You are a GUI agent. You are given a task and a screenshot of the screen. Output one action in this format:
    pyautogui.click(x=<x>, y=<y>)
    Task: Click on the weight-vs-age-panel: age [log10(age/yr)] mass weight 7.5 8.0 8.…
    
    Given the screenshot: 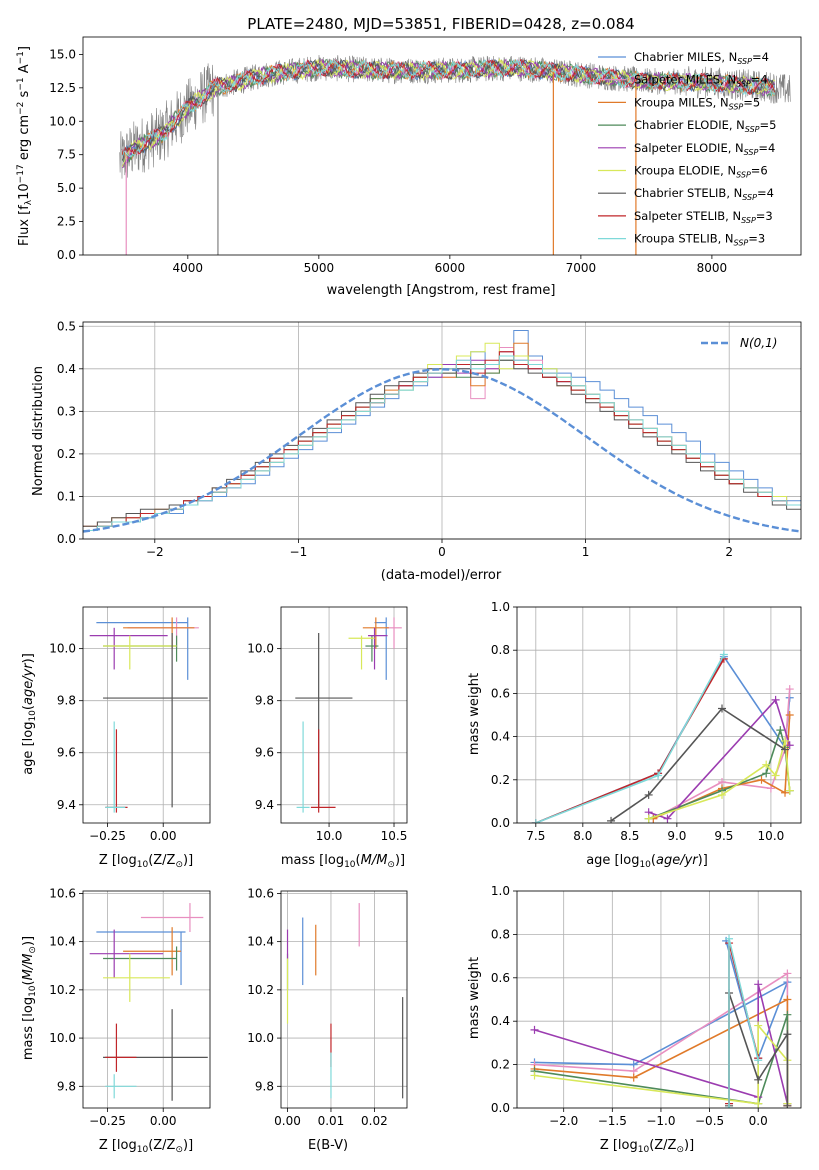 What is the action you would take?
    pyautogui.click(x=634, y=735)
    